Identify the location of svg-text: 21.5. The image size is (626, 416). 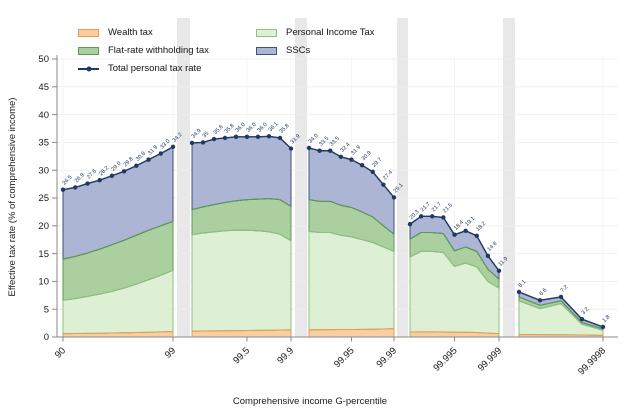
(448, 208).